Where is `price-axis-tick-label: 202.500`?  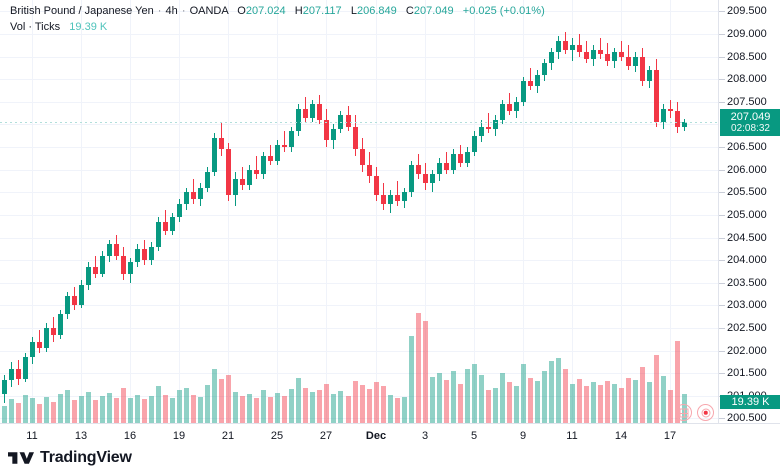 price-axis-tick-label: 202.500 is located at coordinates (747, 328).